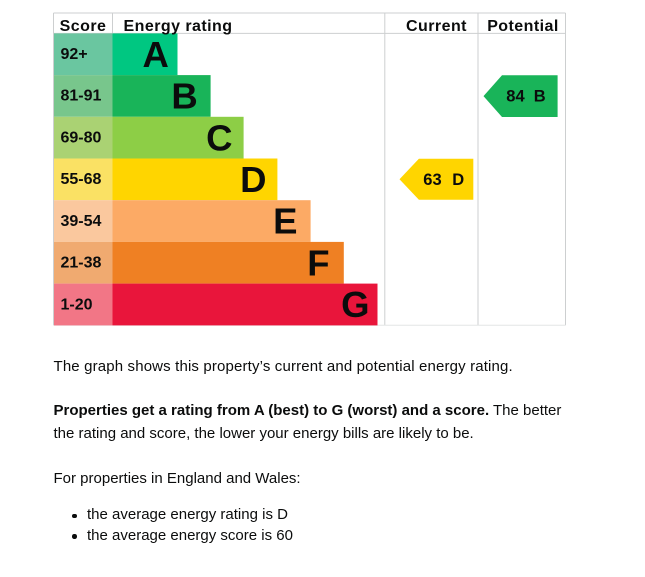 The width and height of the screenshot is (645, 577). I want to click on svg-text: F, so click(318, 262).